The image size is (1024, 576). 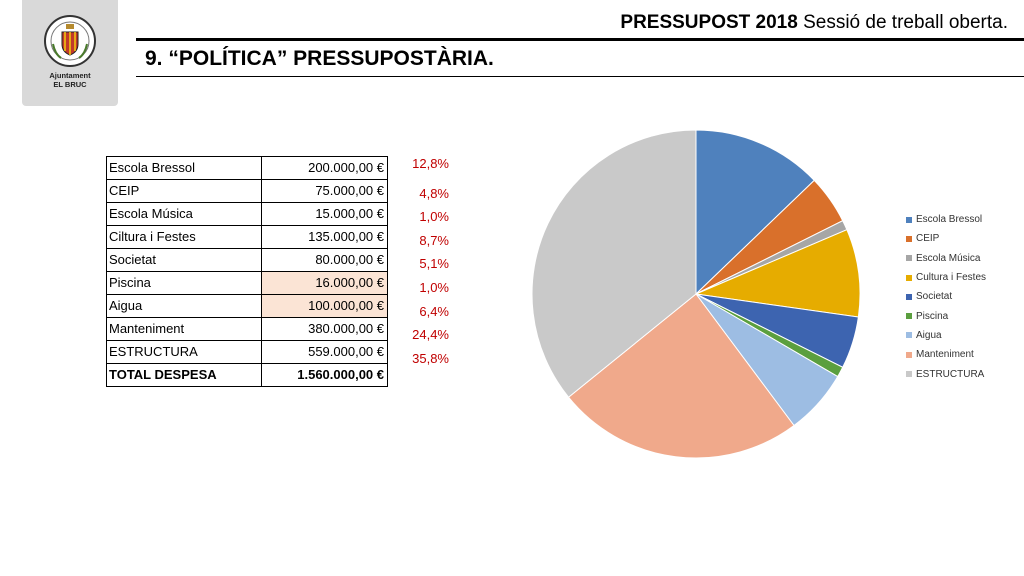 I want to click on row-percent: 24,4%, so click(x=430, y=334).